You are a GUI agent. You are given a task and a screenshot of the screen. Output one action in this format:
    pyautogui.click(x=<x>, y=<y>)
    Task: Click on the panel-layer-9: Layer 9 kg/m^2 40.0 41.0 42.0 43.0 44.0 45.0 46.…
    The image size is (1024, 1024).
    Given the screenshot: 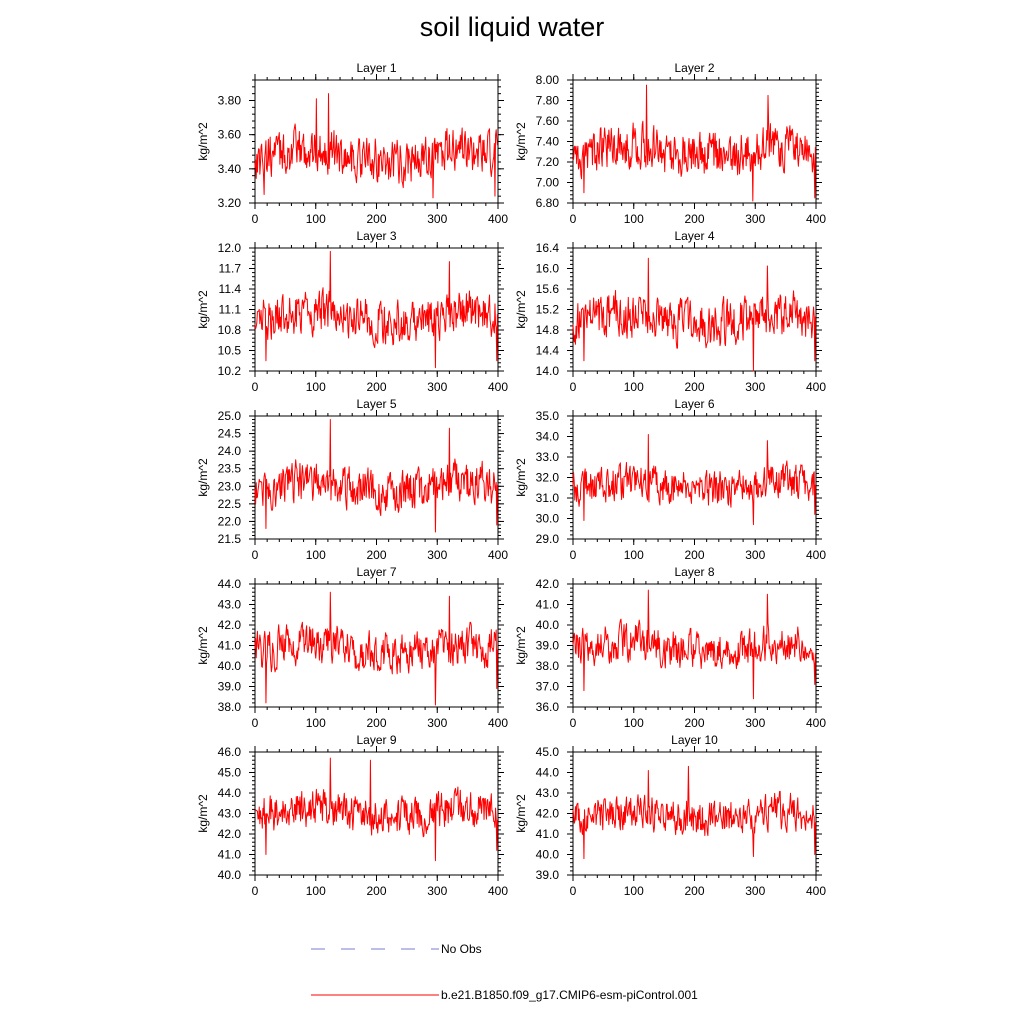 What is the action you would take?
    pyautogui.click(x=352, y=815)
    